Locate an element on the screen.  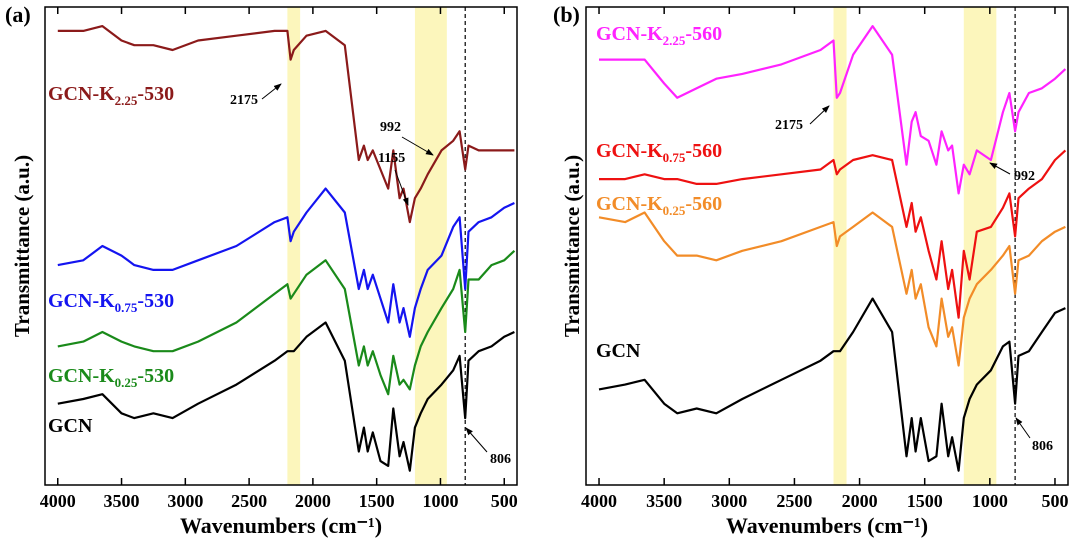
annotation: 1155 is located at coordinates (391, 158).